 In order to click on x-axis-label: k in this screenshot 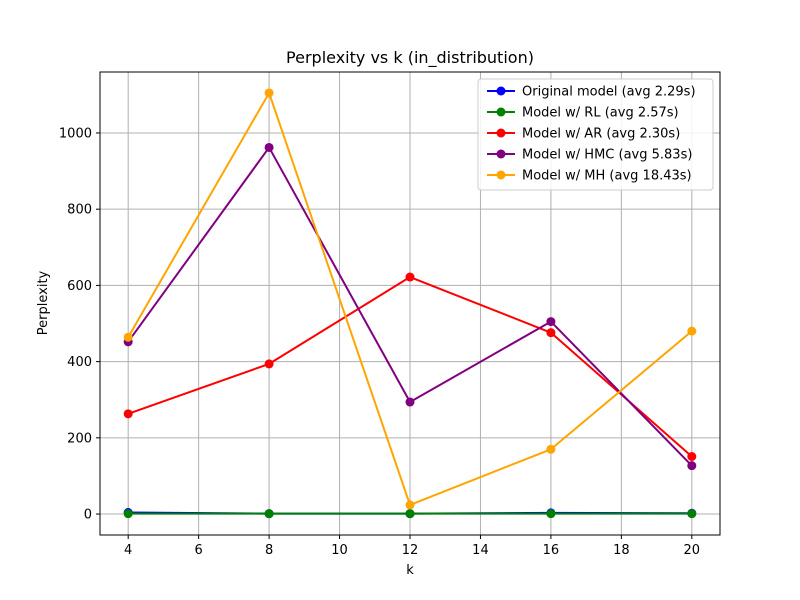, I will do `click(410, 570)`.